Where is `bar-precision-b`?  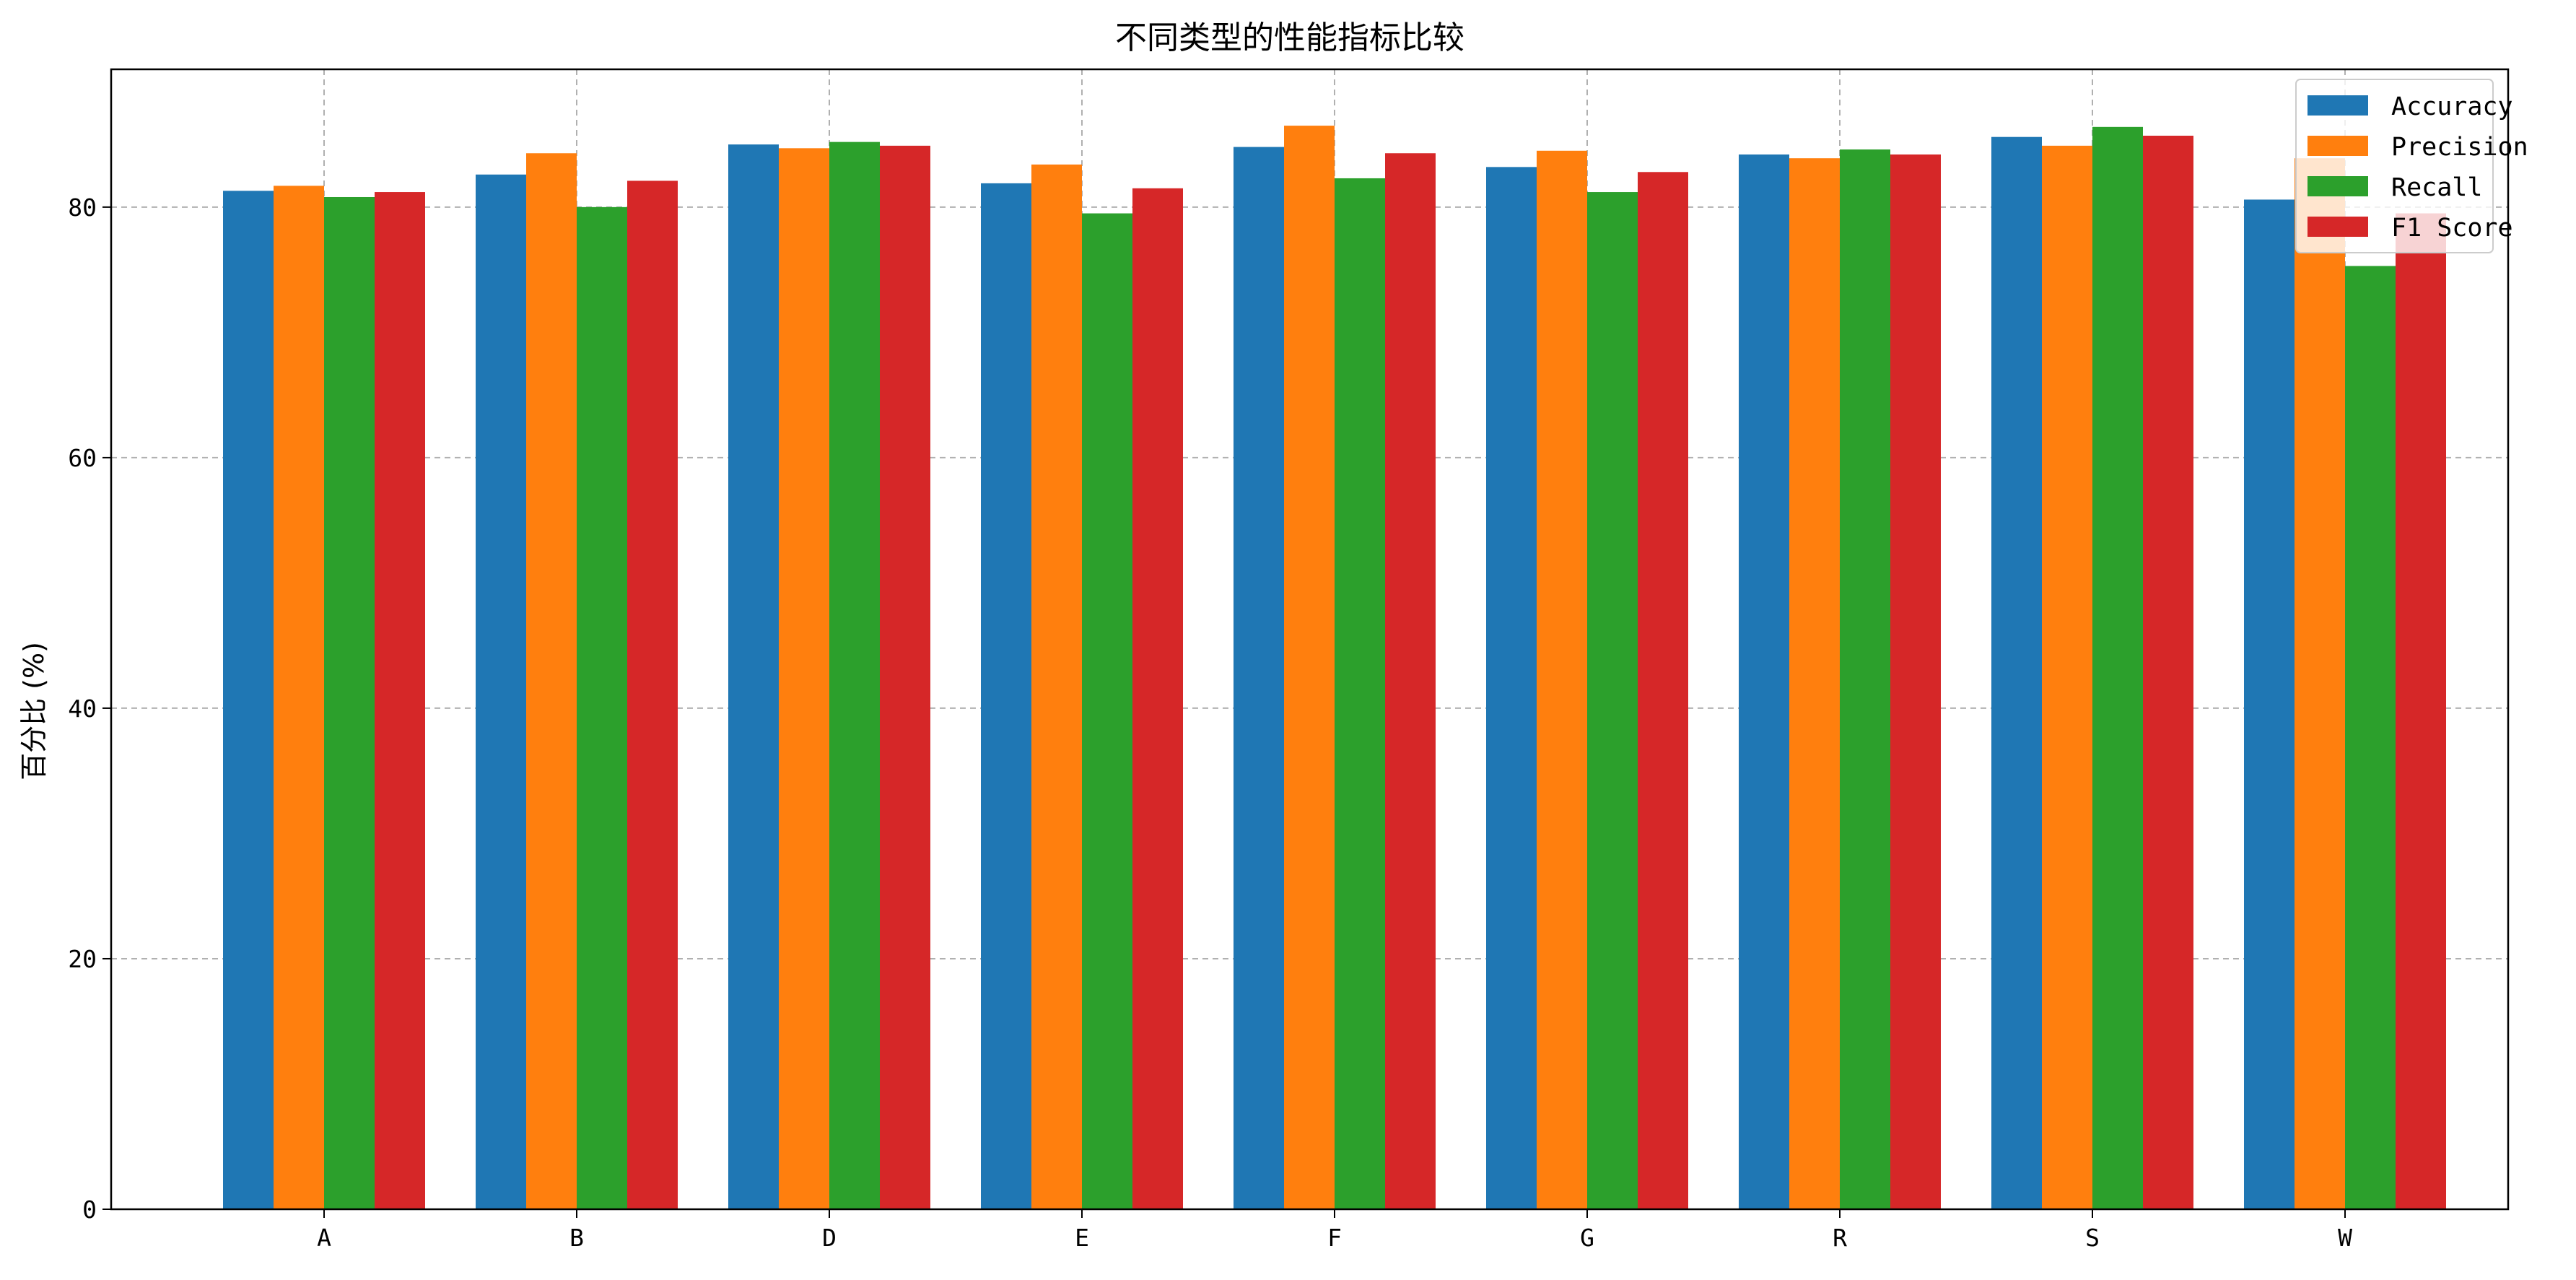
bar-precision-b is located at coordinates (551, 681).